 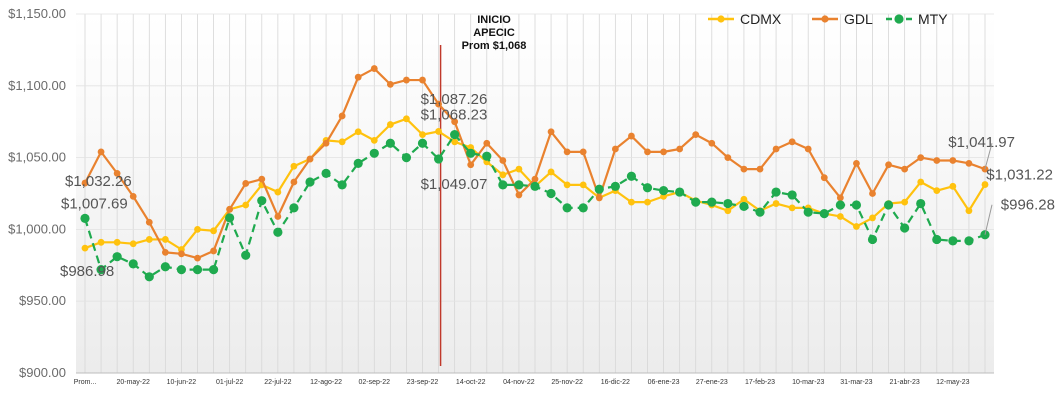 I want to click on x-tick-label: 16-dic-22, so click(x=615, y=382).